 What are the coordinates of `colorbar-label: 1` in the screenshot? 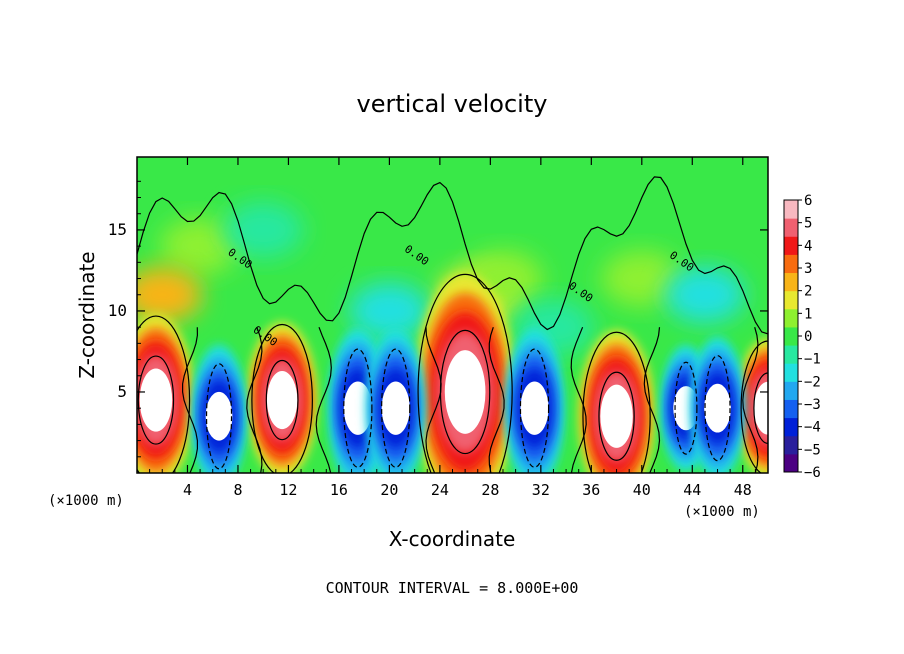 It's located at (808, 314).